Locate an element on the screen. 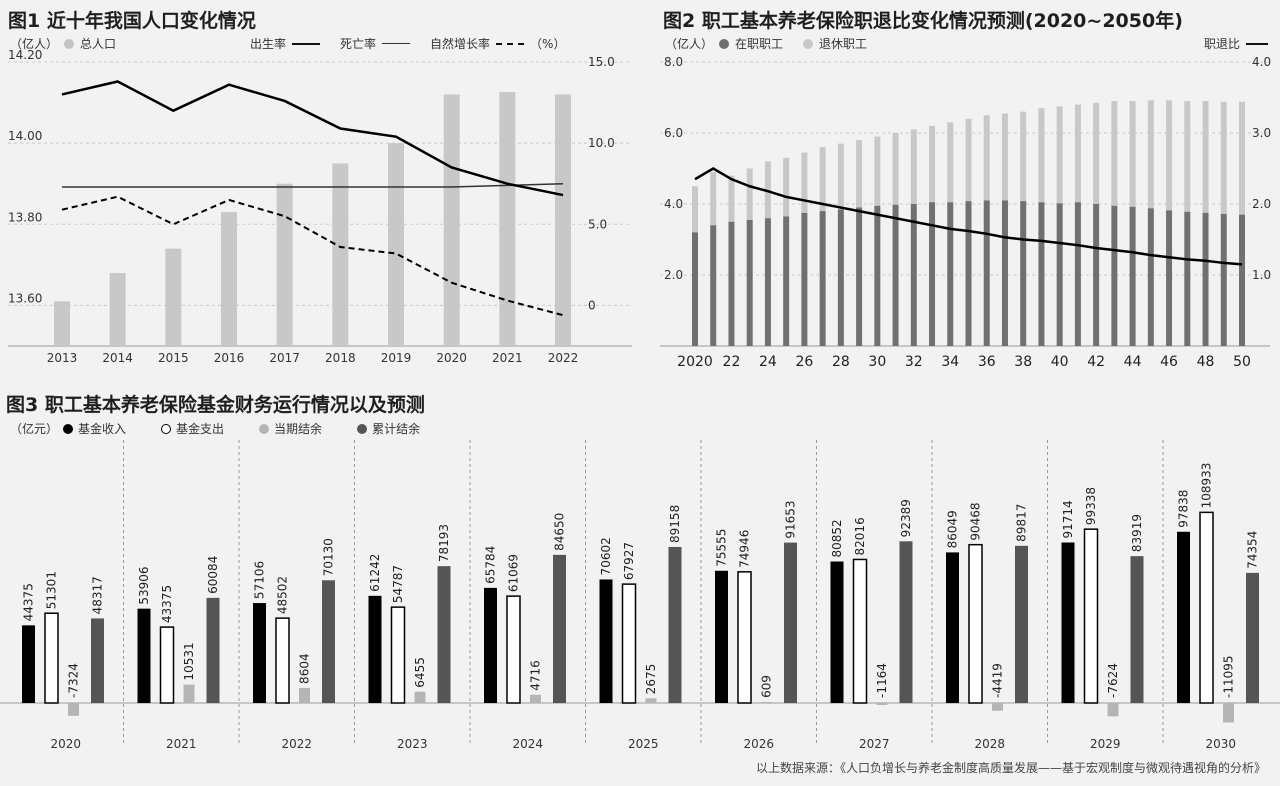 This screenshot has height=786, width=1280. chart3-data-label: 48317 is located at coordinates (98, 595).